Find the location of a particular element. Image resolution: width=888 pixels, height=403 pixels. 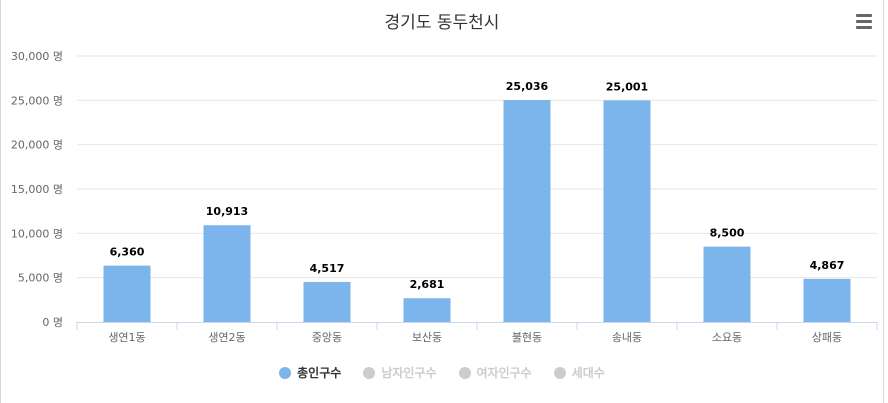

legend-item: 남자인구수 is located at coordinates (400, 372).